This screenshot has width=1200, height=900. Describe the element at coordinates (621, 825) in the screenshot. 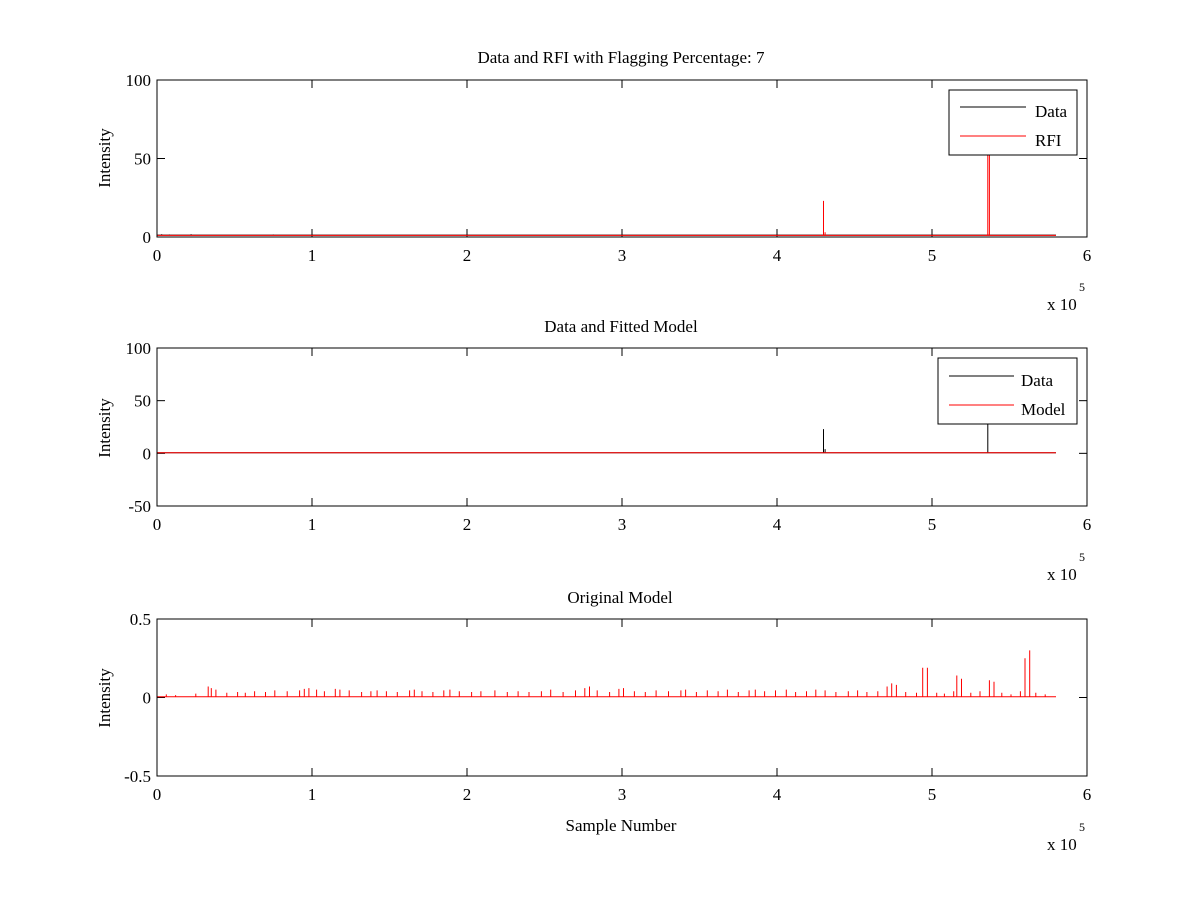

I see `x-axis-label: Sample Number` at that location.